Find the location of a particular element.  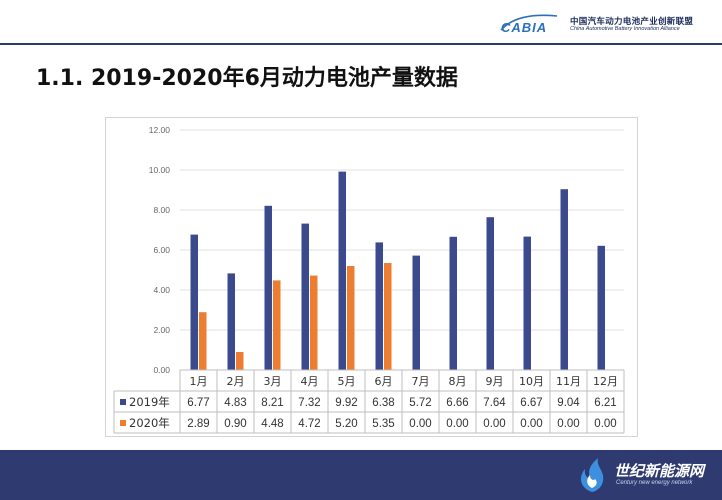

data-table-value: 6.66 is located at coordinates (457, 403).